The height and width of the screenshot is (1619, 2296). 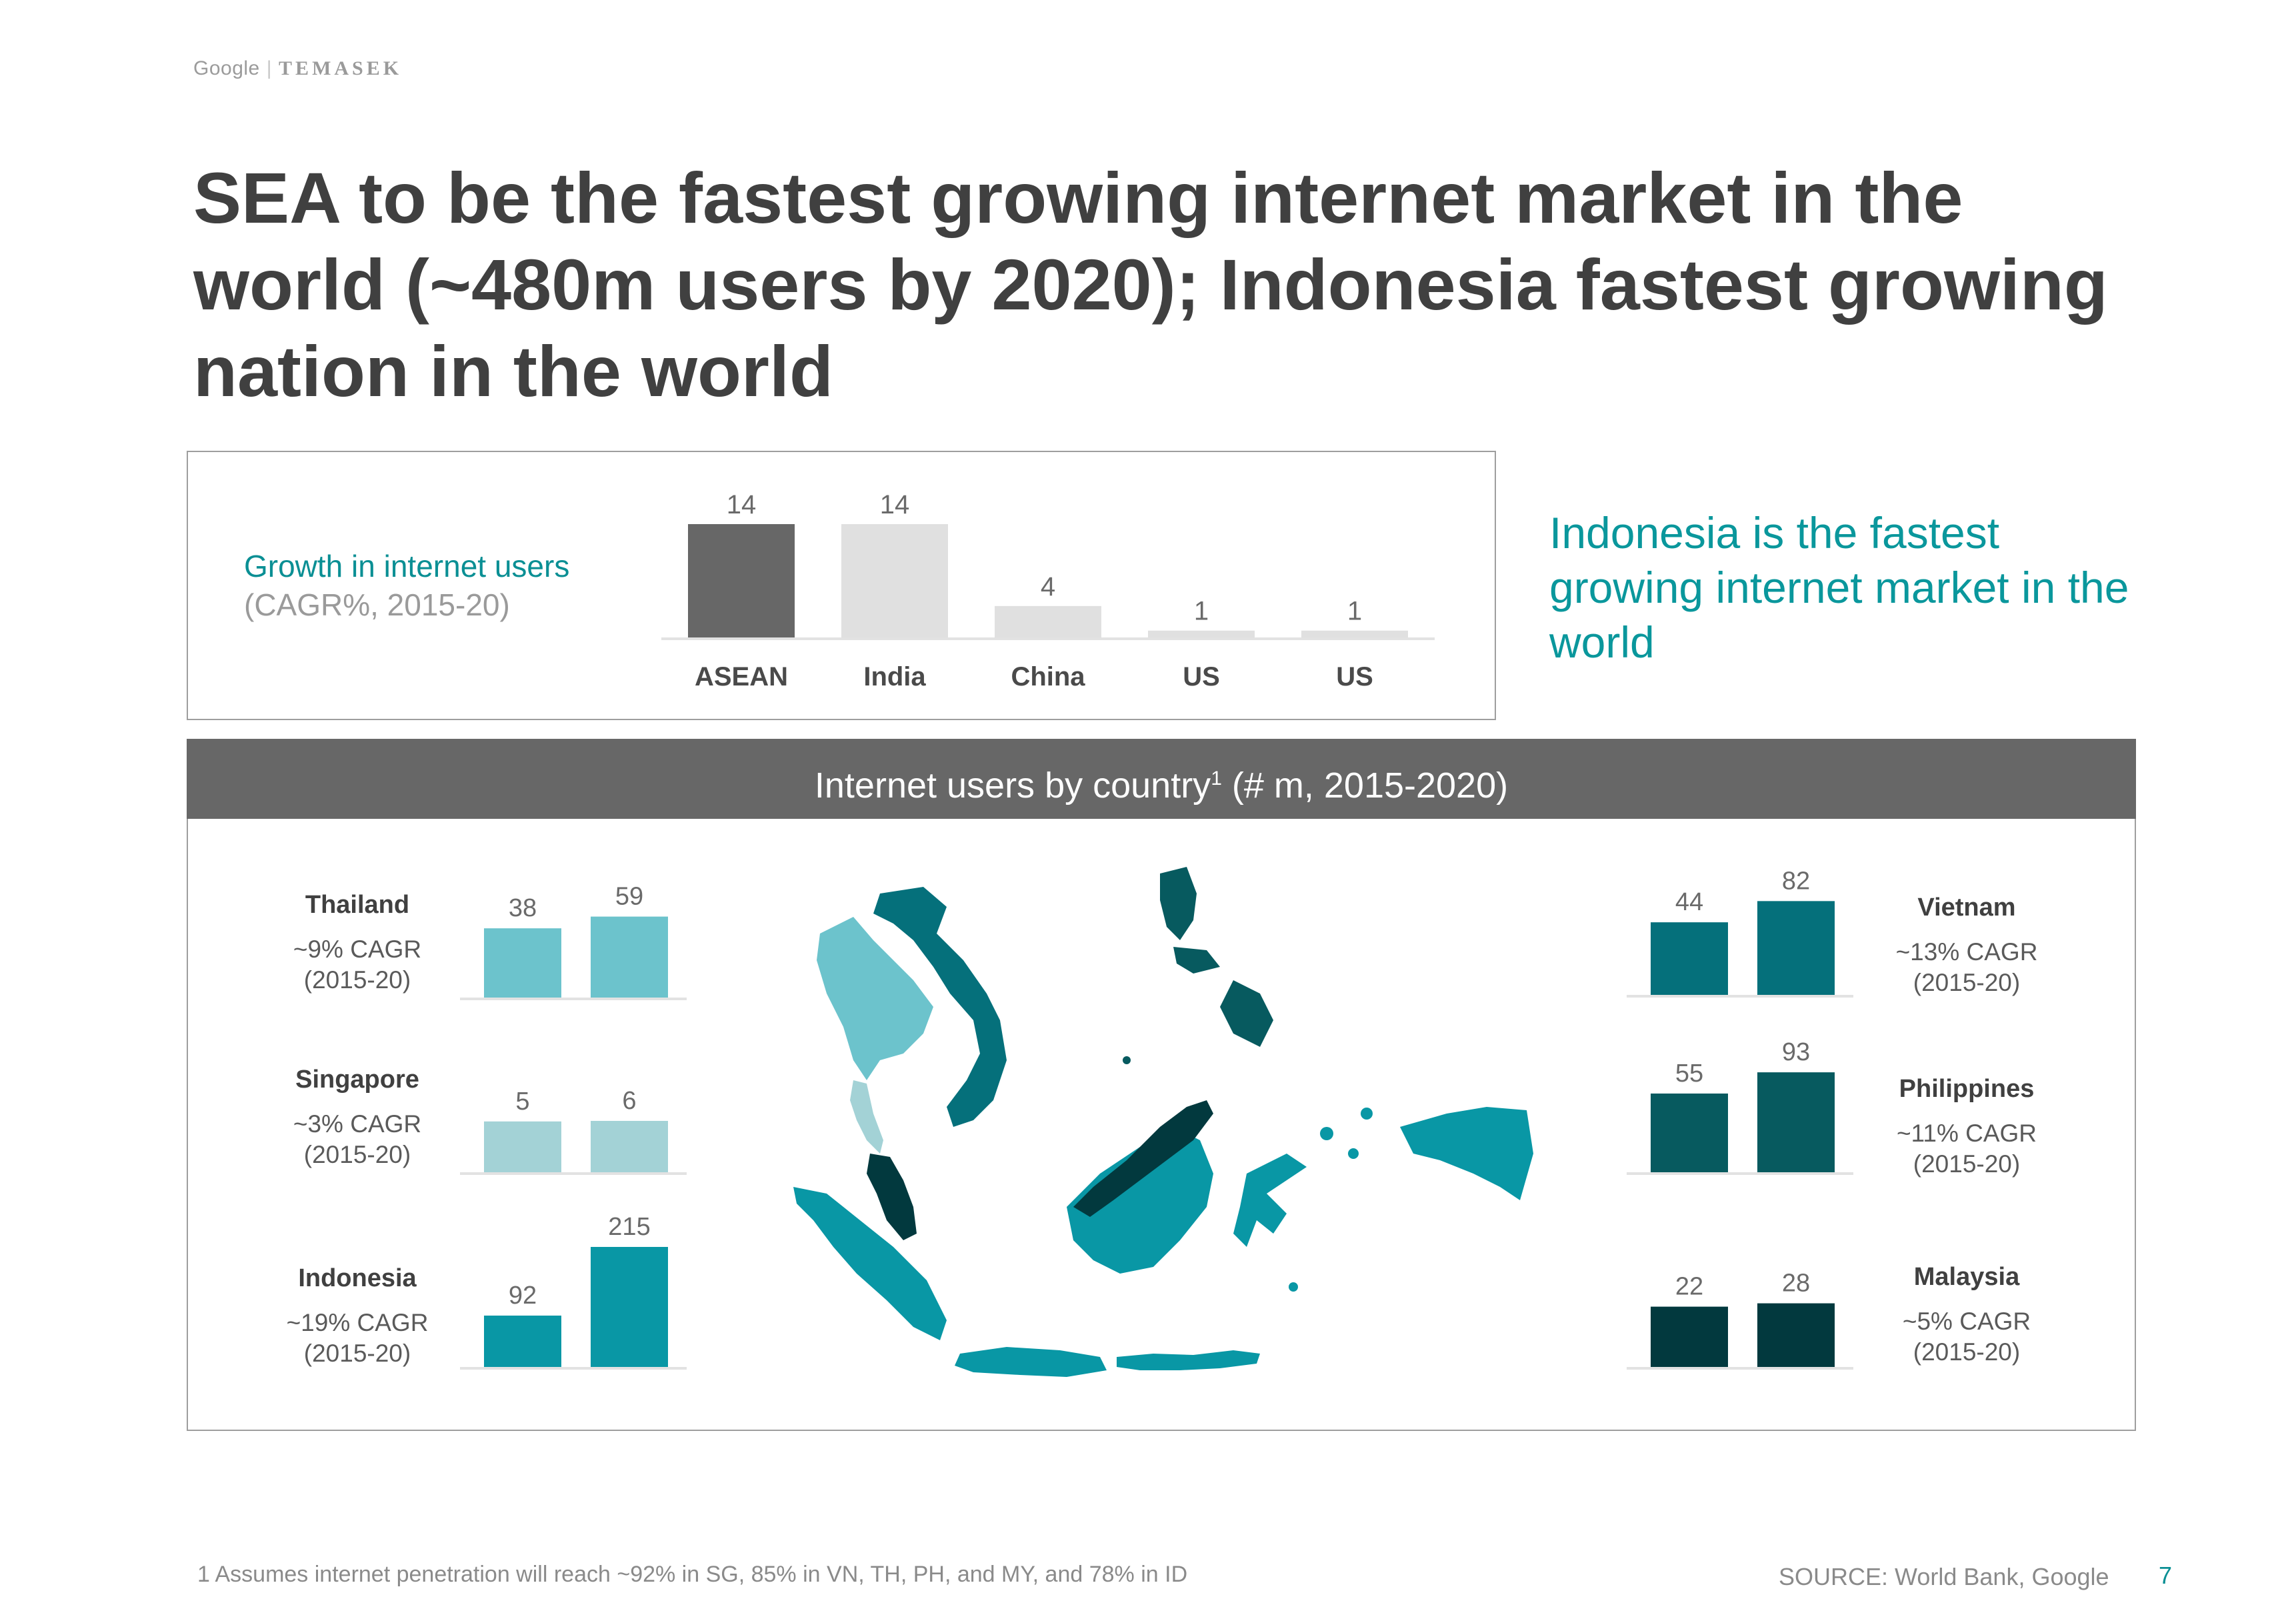 What do you see at coordinates (377, 604) in the screenshot?
I see `cagr-label-subtitle: (CAGR%, 2015-20)` at bounding box center [377, 604].